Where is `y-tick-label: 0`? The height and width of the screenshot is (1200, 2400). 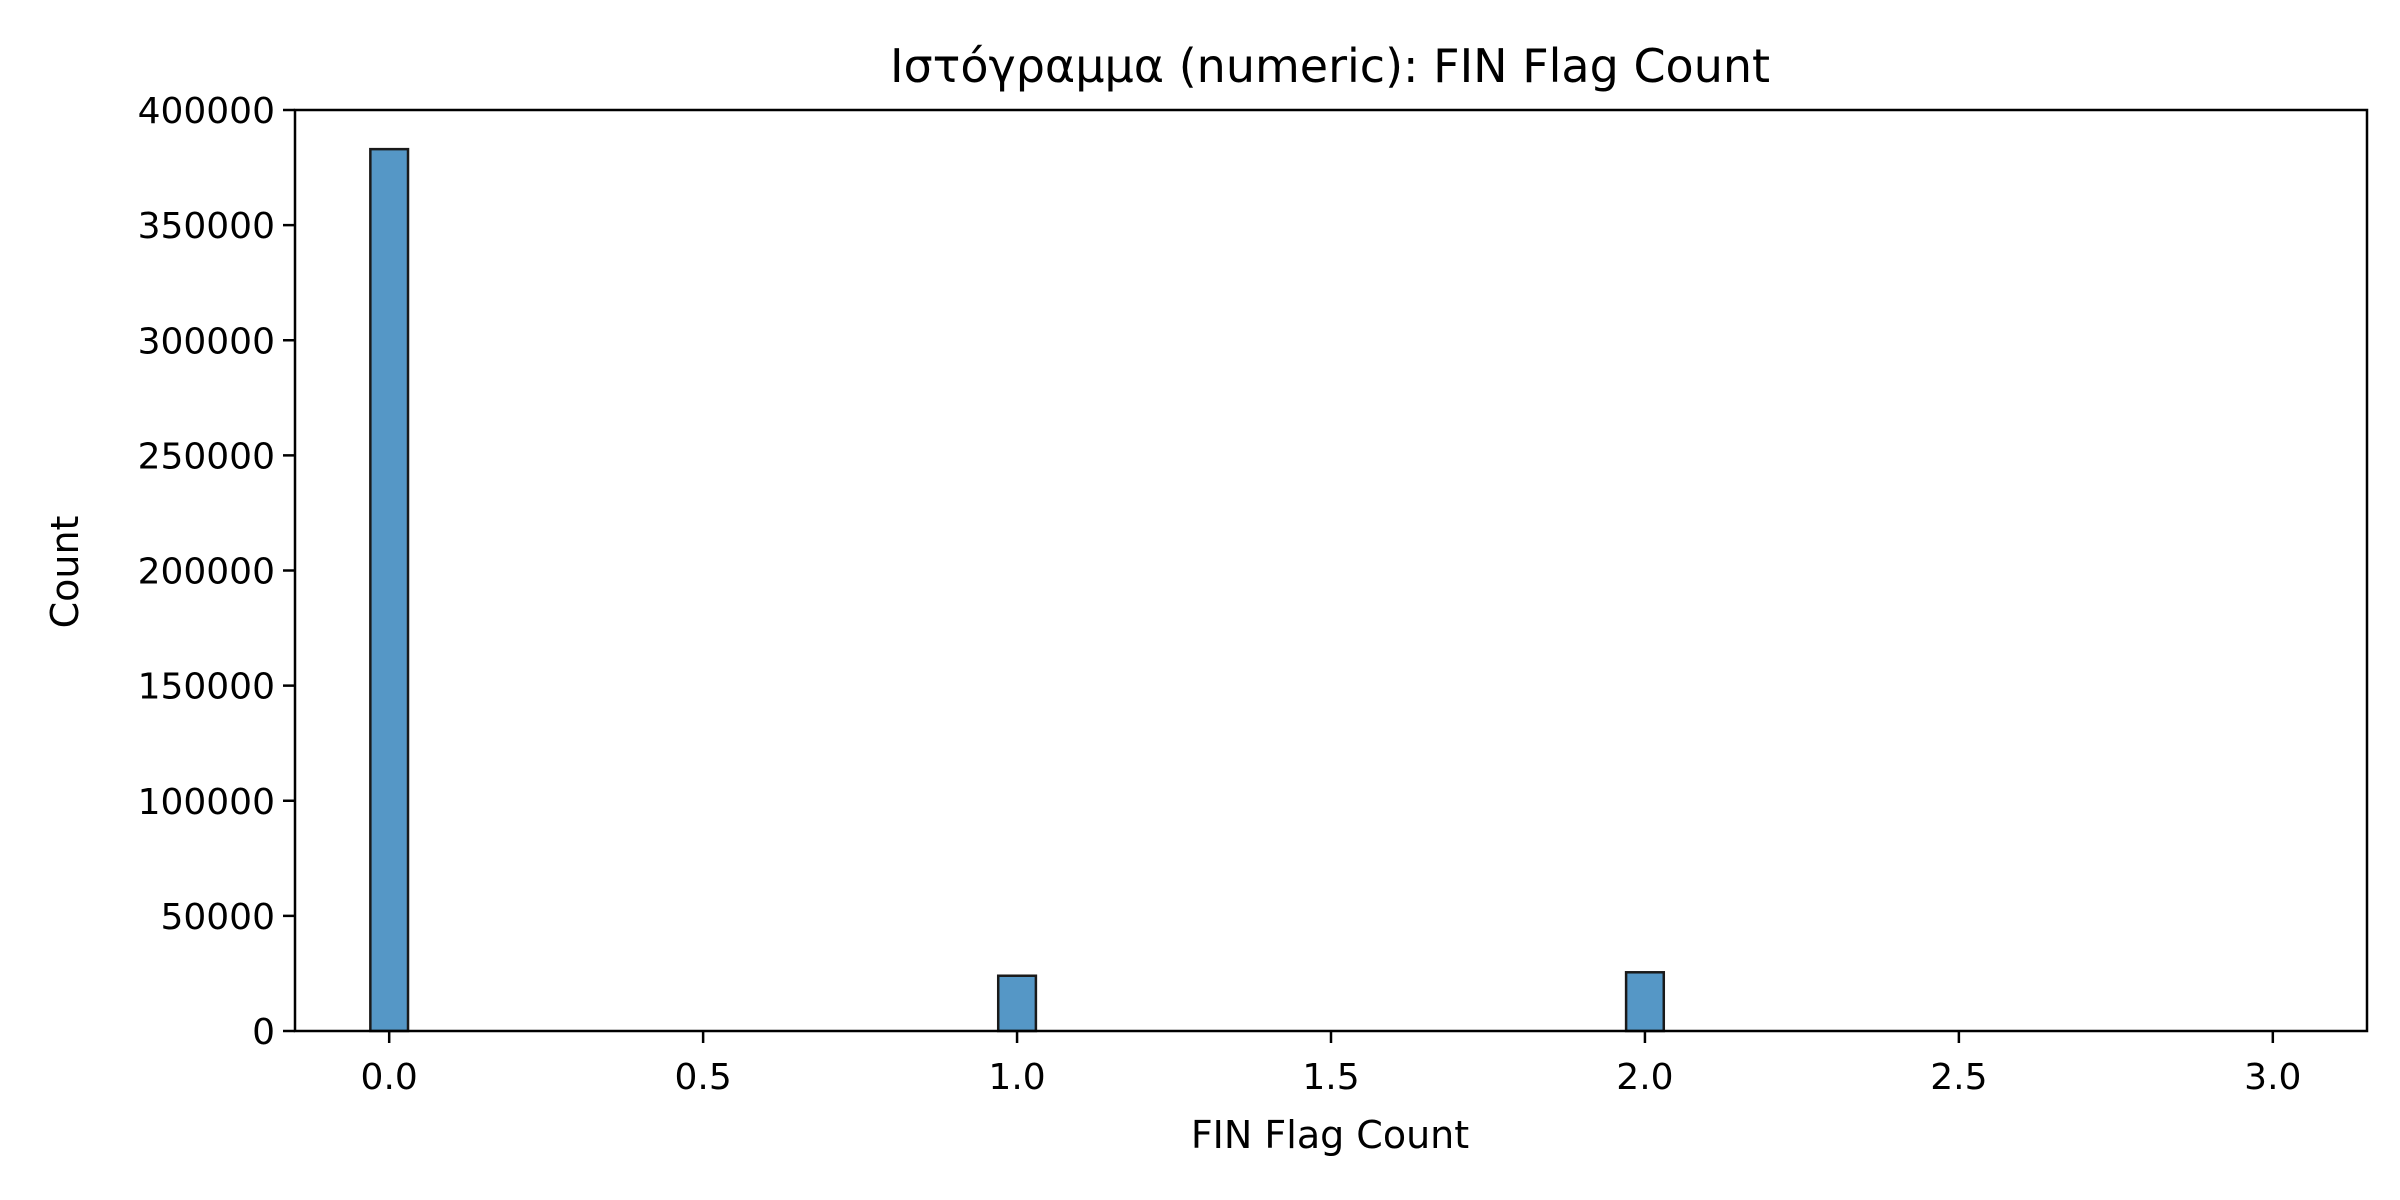 y-tick-label: 0 is located at coordinates (263, 1032).